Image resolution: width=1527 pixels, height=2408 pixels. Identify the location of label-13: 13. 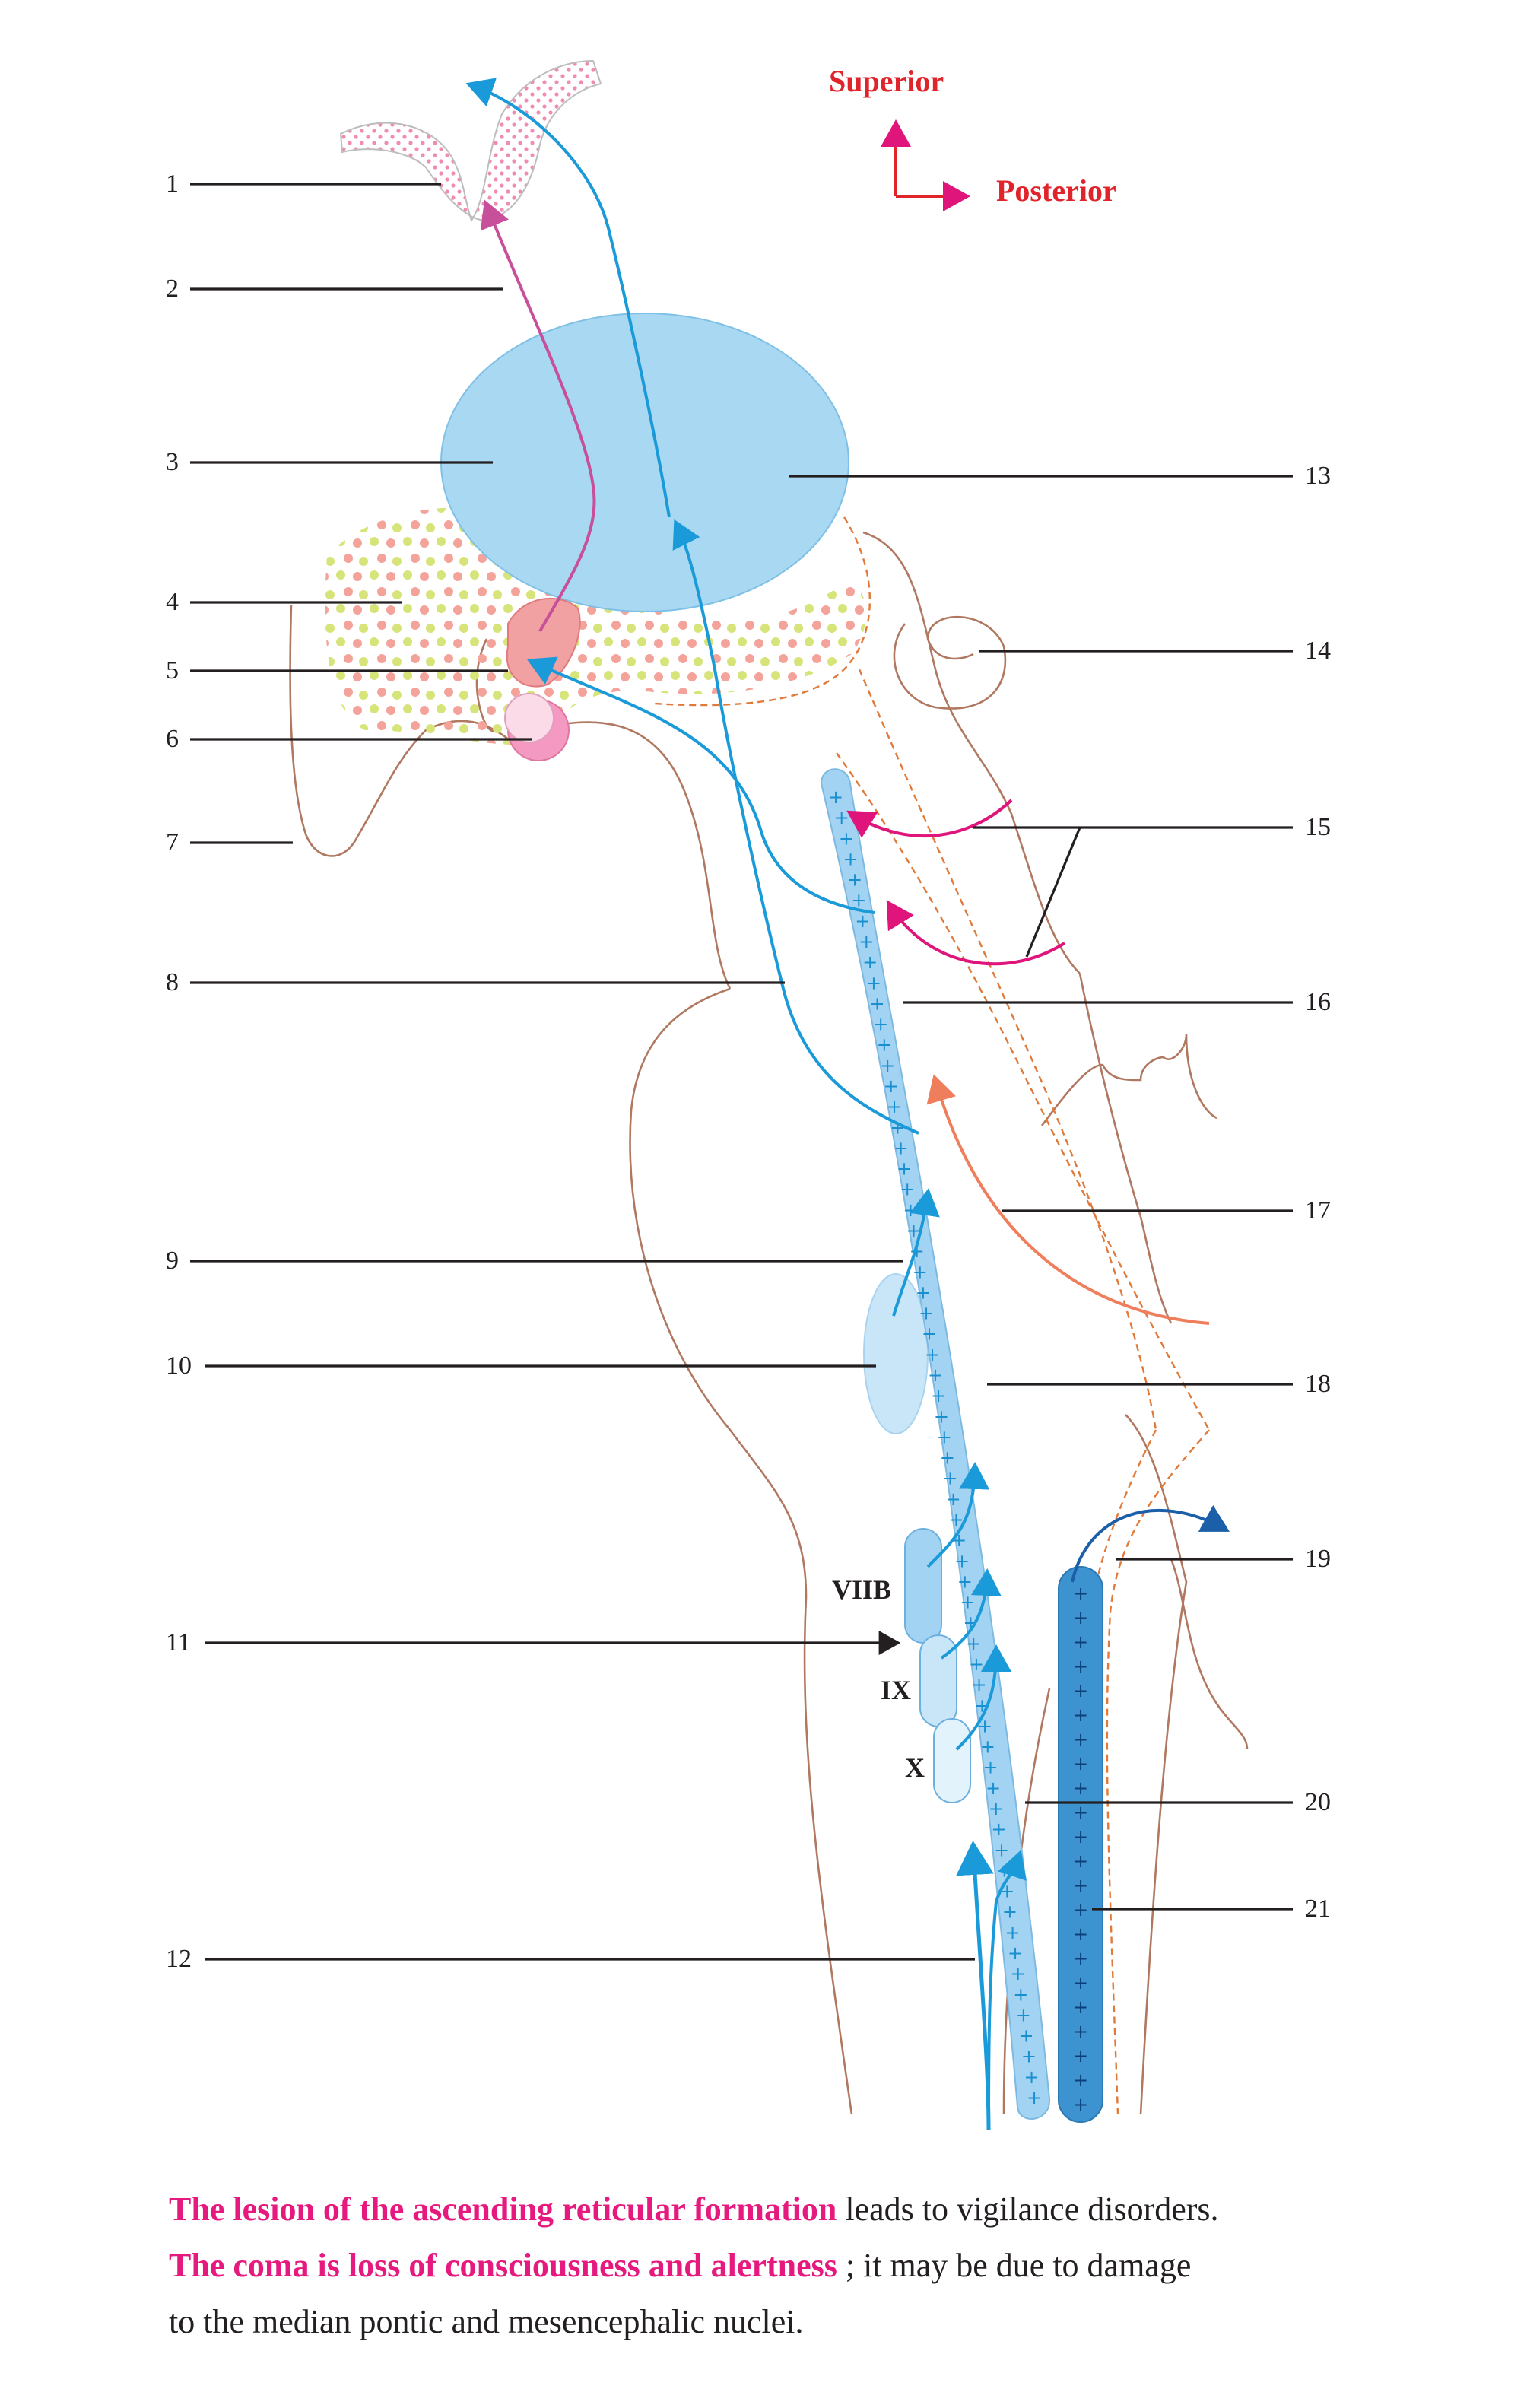
(1318, 476).